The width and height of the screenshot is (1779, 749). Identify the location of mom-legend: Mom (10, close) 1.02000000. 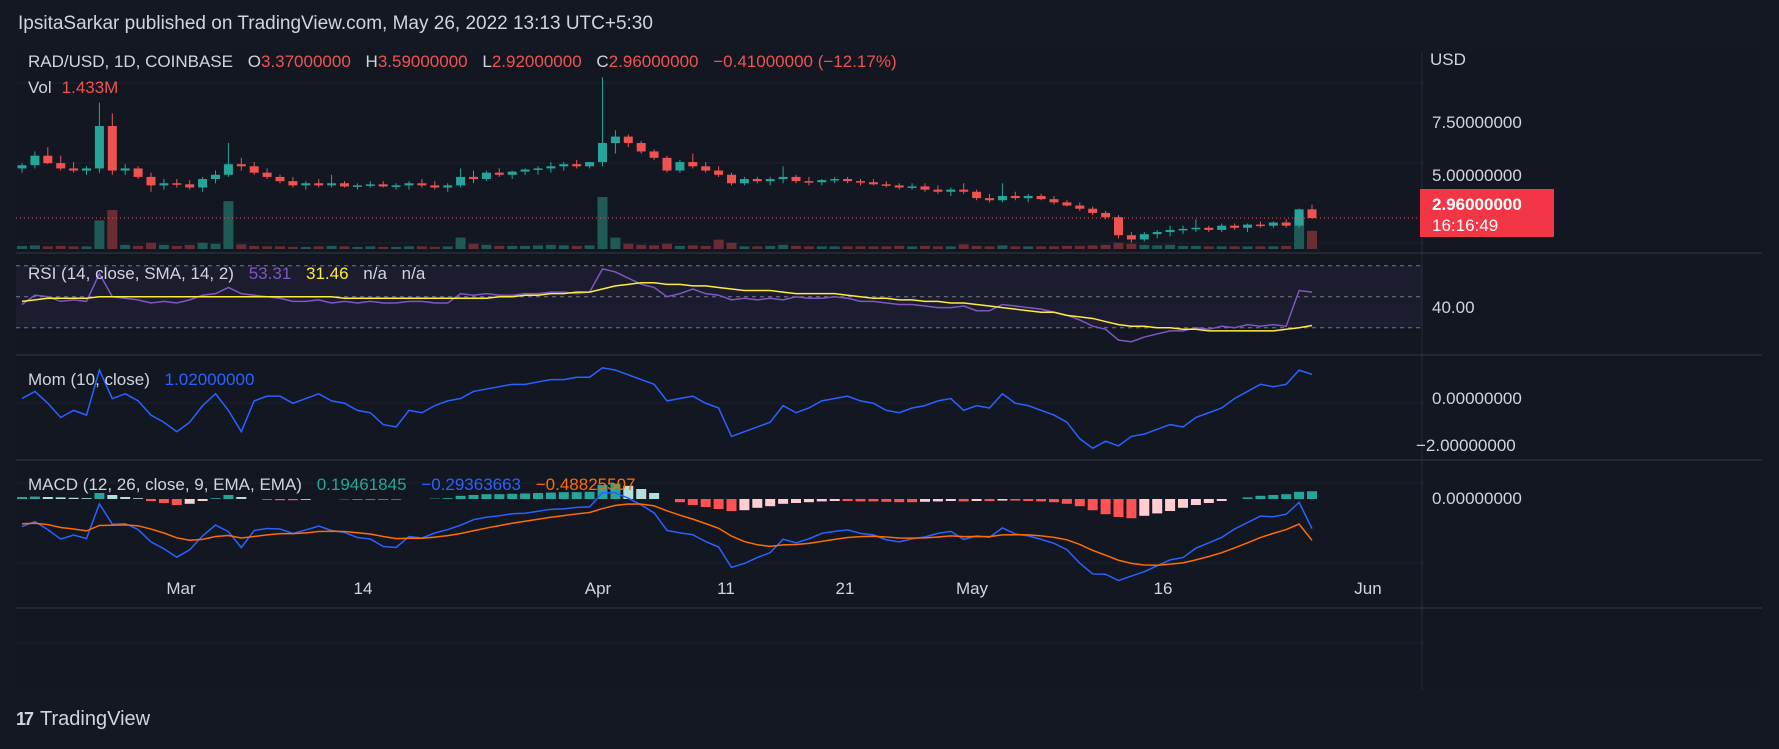
(141, 379).